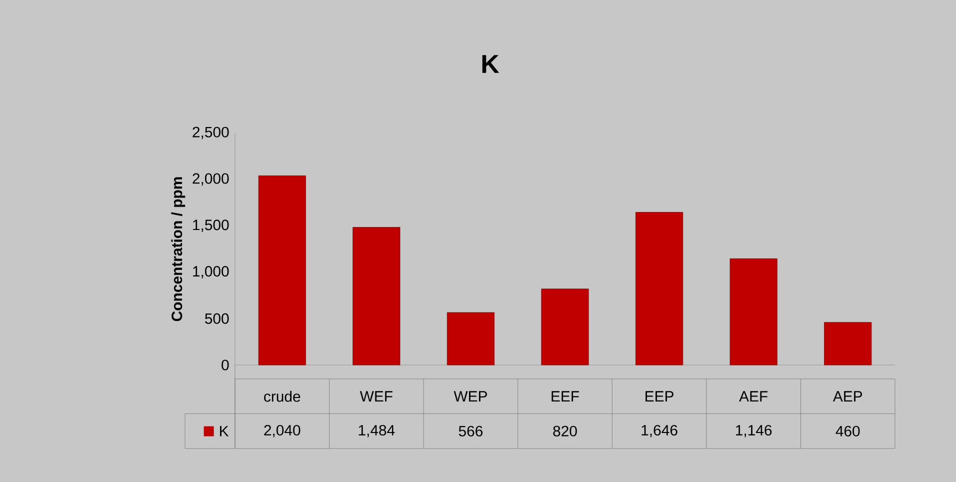 This screenshot has height=482, width=956. What do you see at coordinates (491, 64) in the screenshot?
I see `chart-title: K` at bounding box center [491, 64].